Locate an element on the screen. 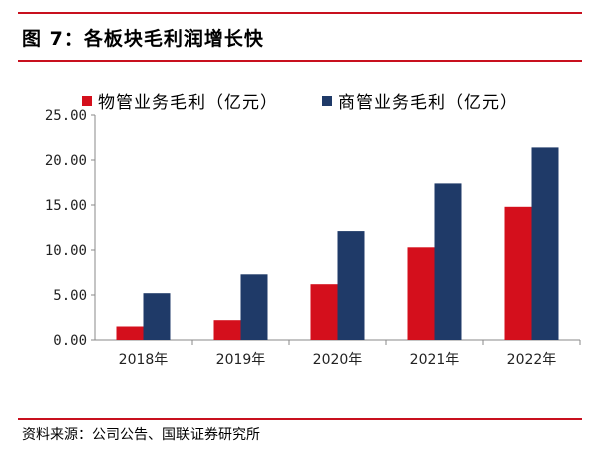 Image resolution: width=600 pixels, height=459 pixels. legend-item-1: 物管业务毛利（亿元） is located at coordinates (180, 100).